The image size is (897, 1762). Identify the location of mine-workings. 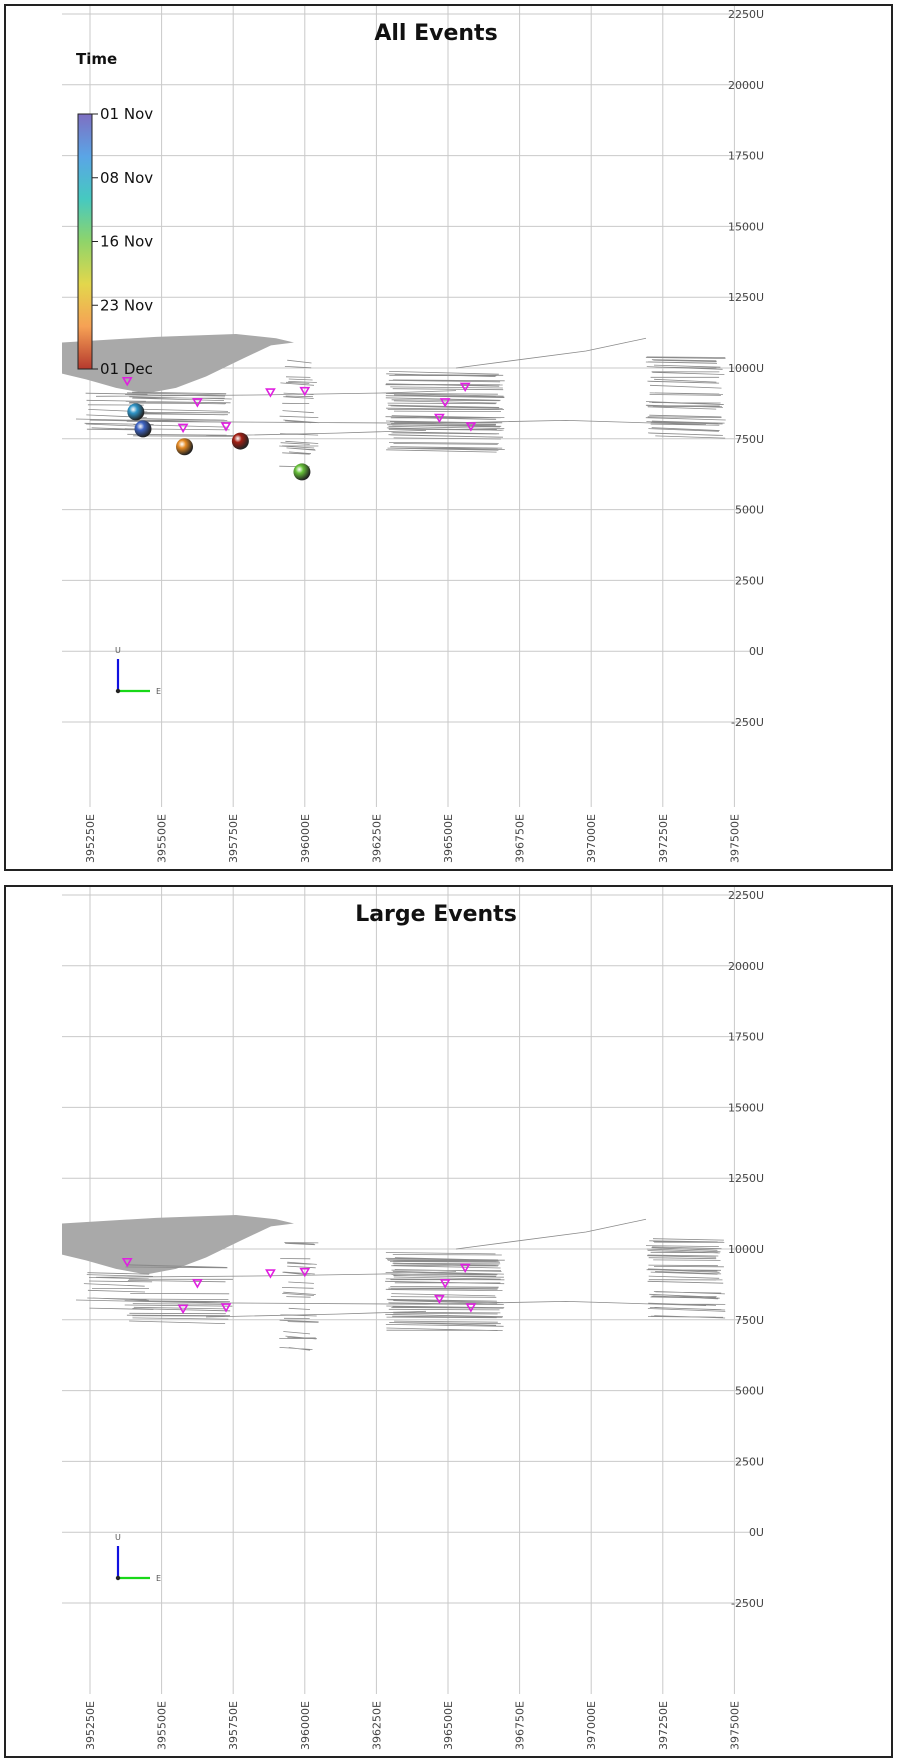
(400, 402).